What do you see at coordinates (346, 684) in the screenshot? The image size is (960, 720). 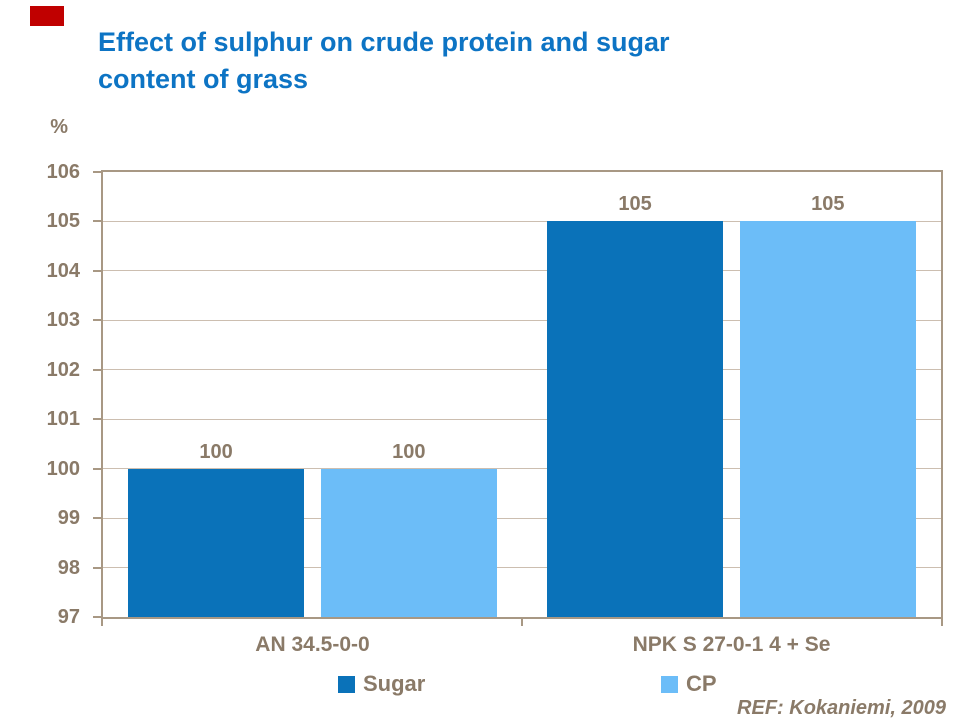 I see `legend-swatch-sugar` at bounding box center [346, 684].